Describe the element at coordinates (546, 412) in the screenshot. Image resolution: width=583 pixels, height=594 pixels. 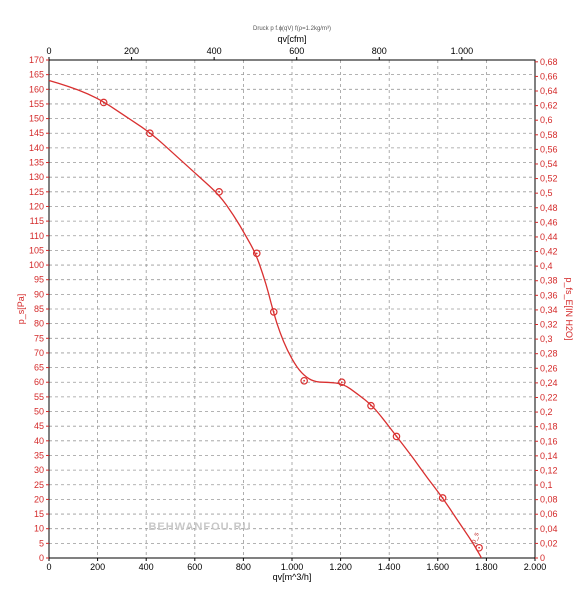
I see `y2-tick-label: 0,2` at that location.